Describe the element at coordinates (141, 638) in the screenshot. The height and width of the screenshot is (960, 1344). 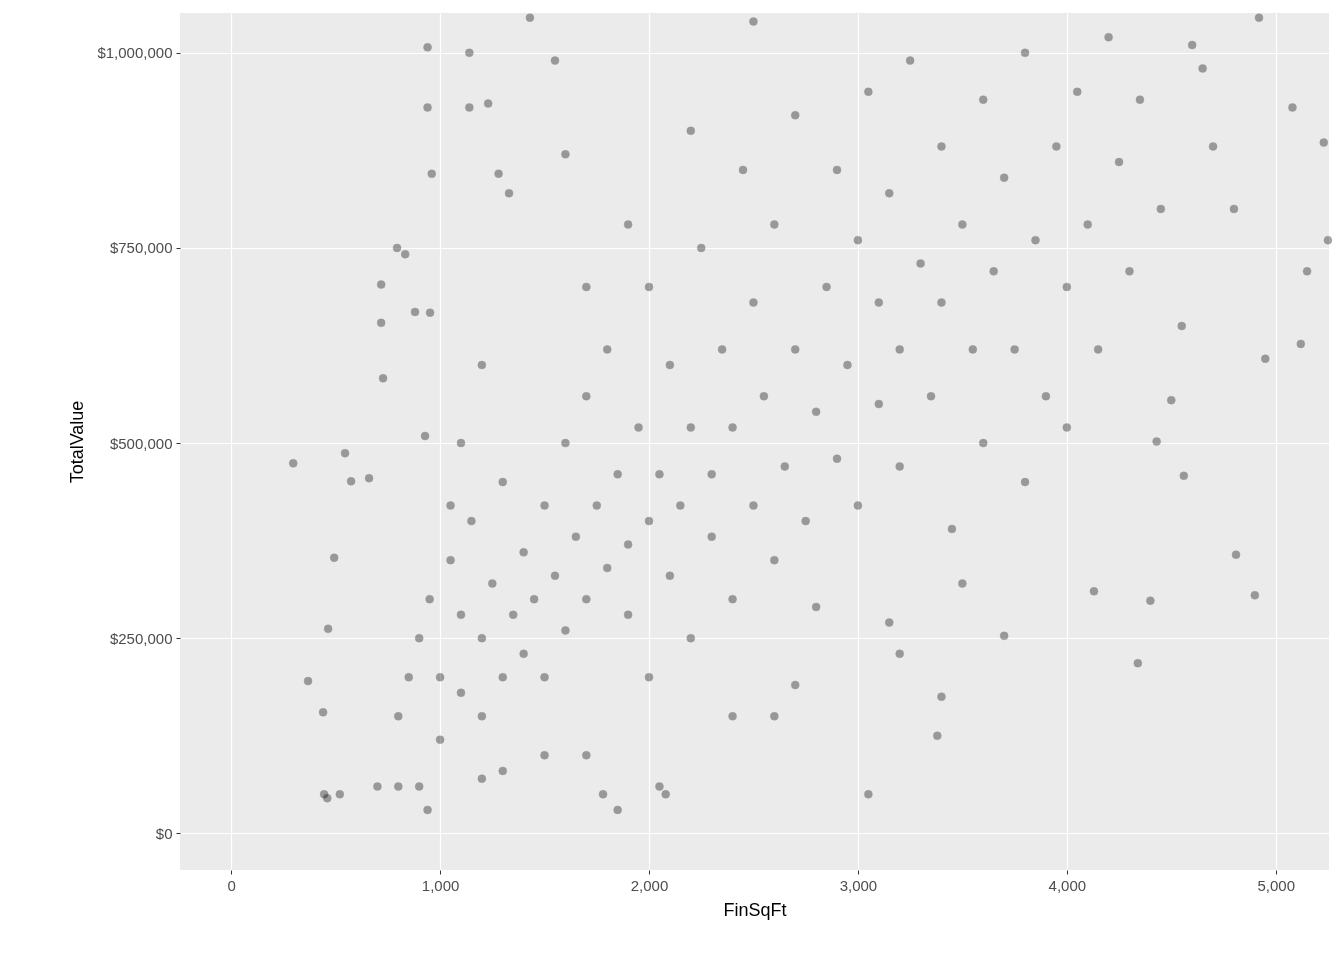
I see `y-tick-label: $250,000` at that location.